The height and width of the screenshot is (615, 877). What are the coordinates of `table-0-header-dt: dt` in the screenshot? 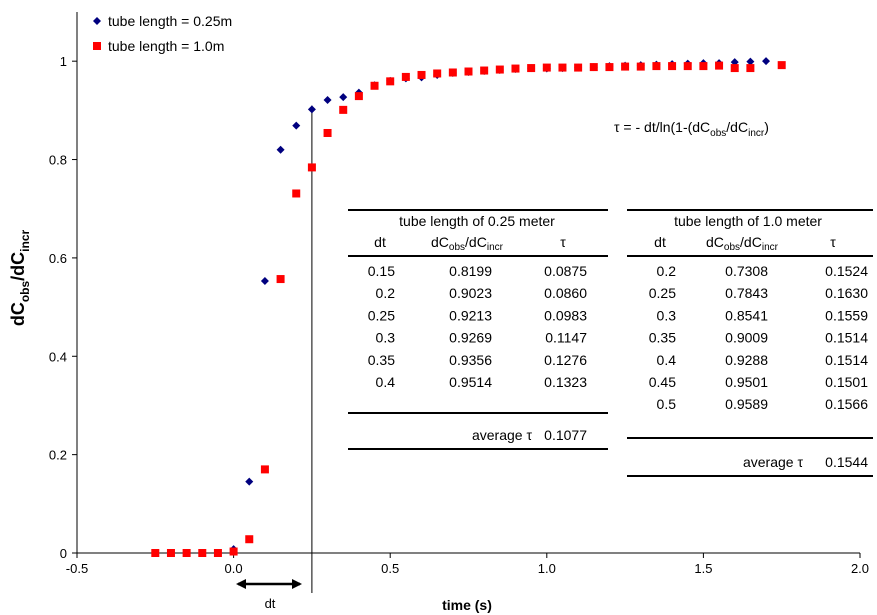 It's located at (380, 242).